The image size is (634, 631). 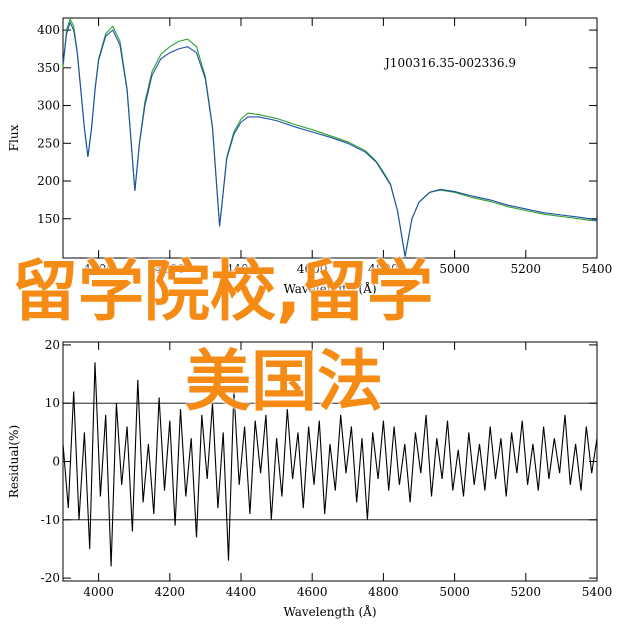 What do you see at coordinates (50, 578) in the screenshot?
I see `y-tick-label: -20` at bounding box center [50, 578].